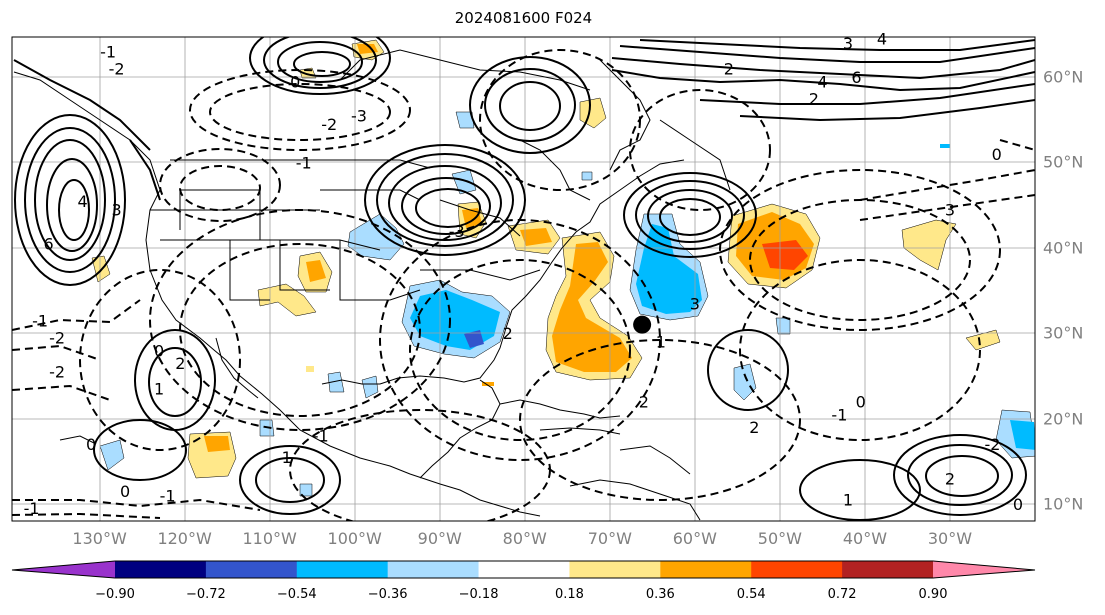 The width and height of the screenshot is (1105, 615). I want to click on colorbar, so click(523, 569).